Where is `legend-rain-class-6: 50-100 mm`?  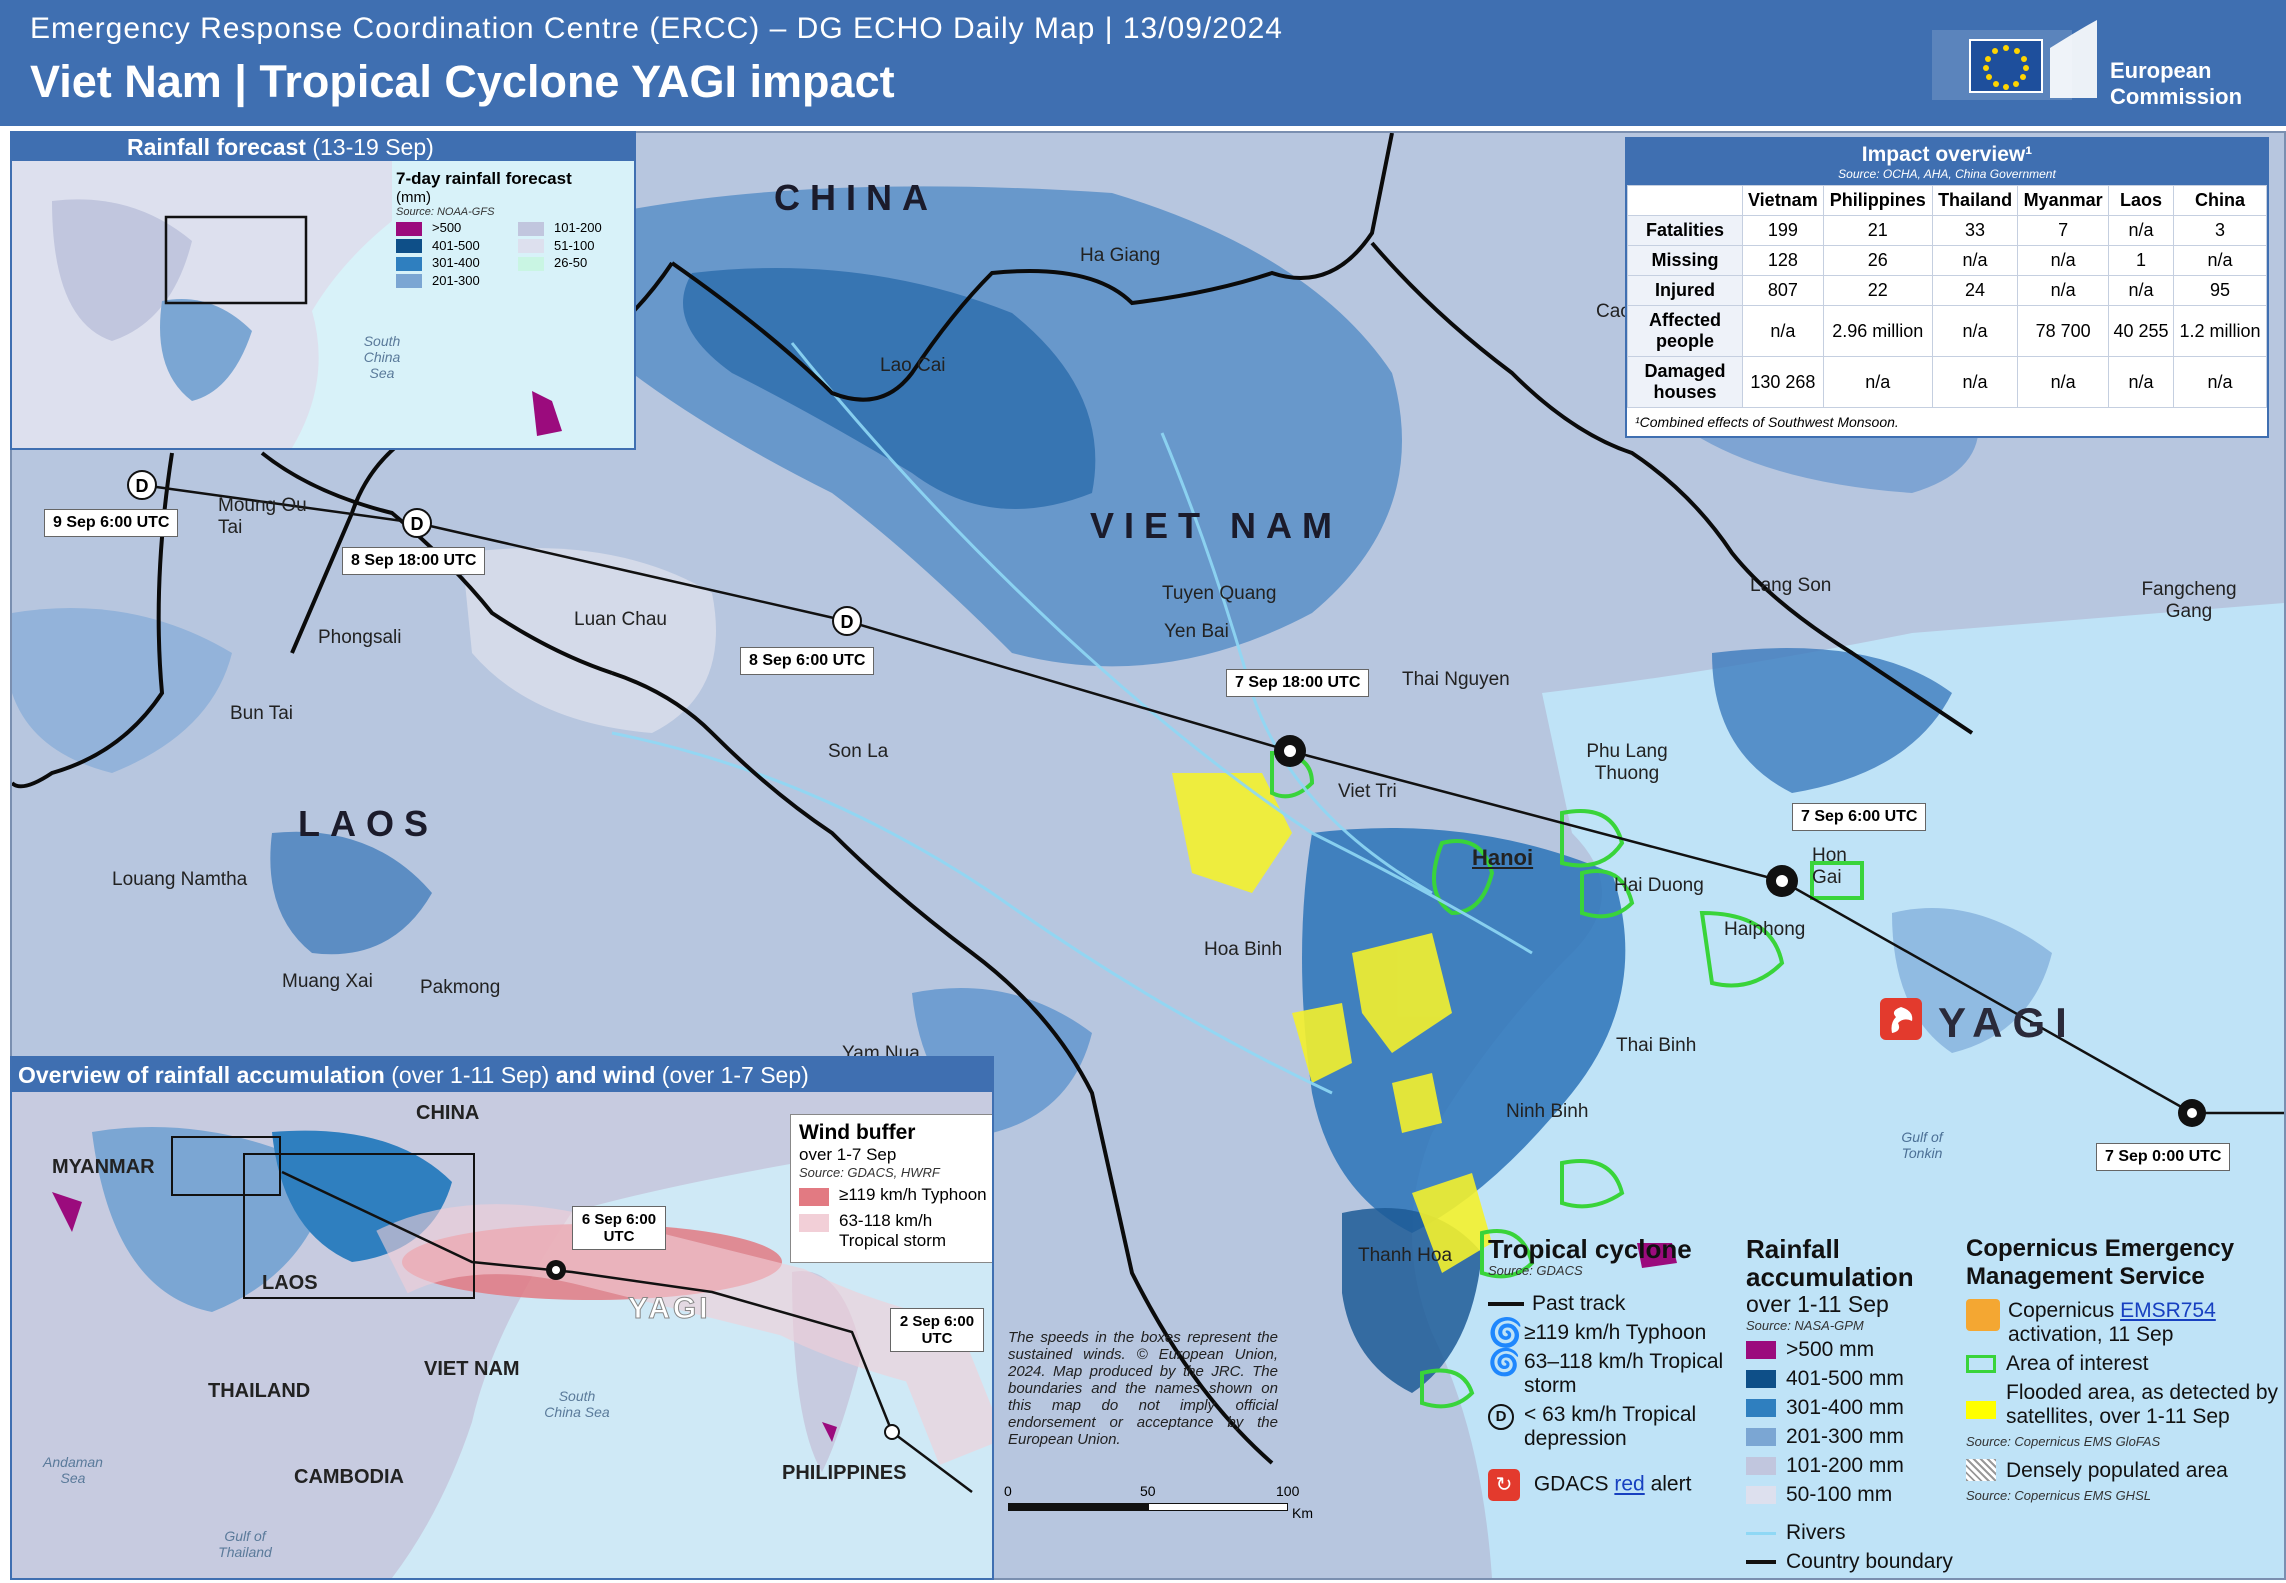 legend-rain-class-6: 50-100 mm is located at coordinates (1856, 1495).